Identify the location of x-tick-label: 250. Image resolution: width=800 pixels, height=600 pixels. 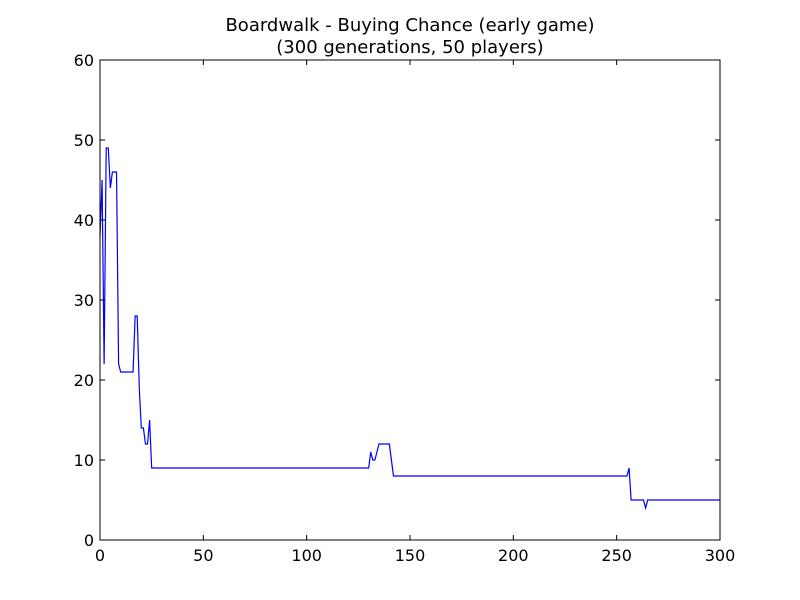
(616, 555).